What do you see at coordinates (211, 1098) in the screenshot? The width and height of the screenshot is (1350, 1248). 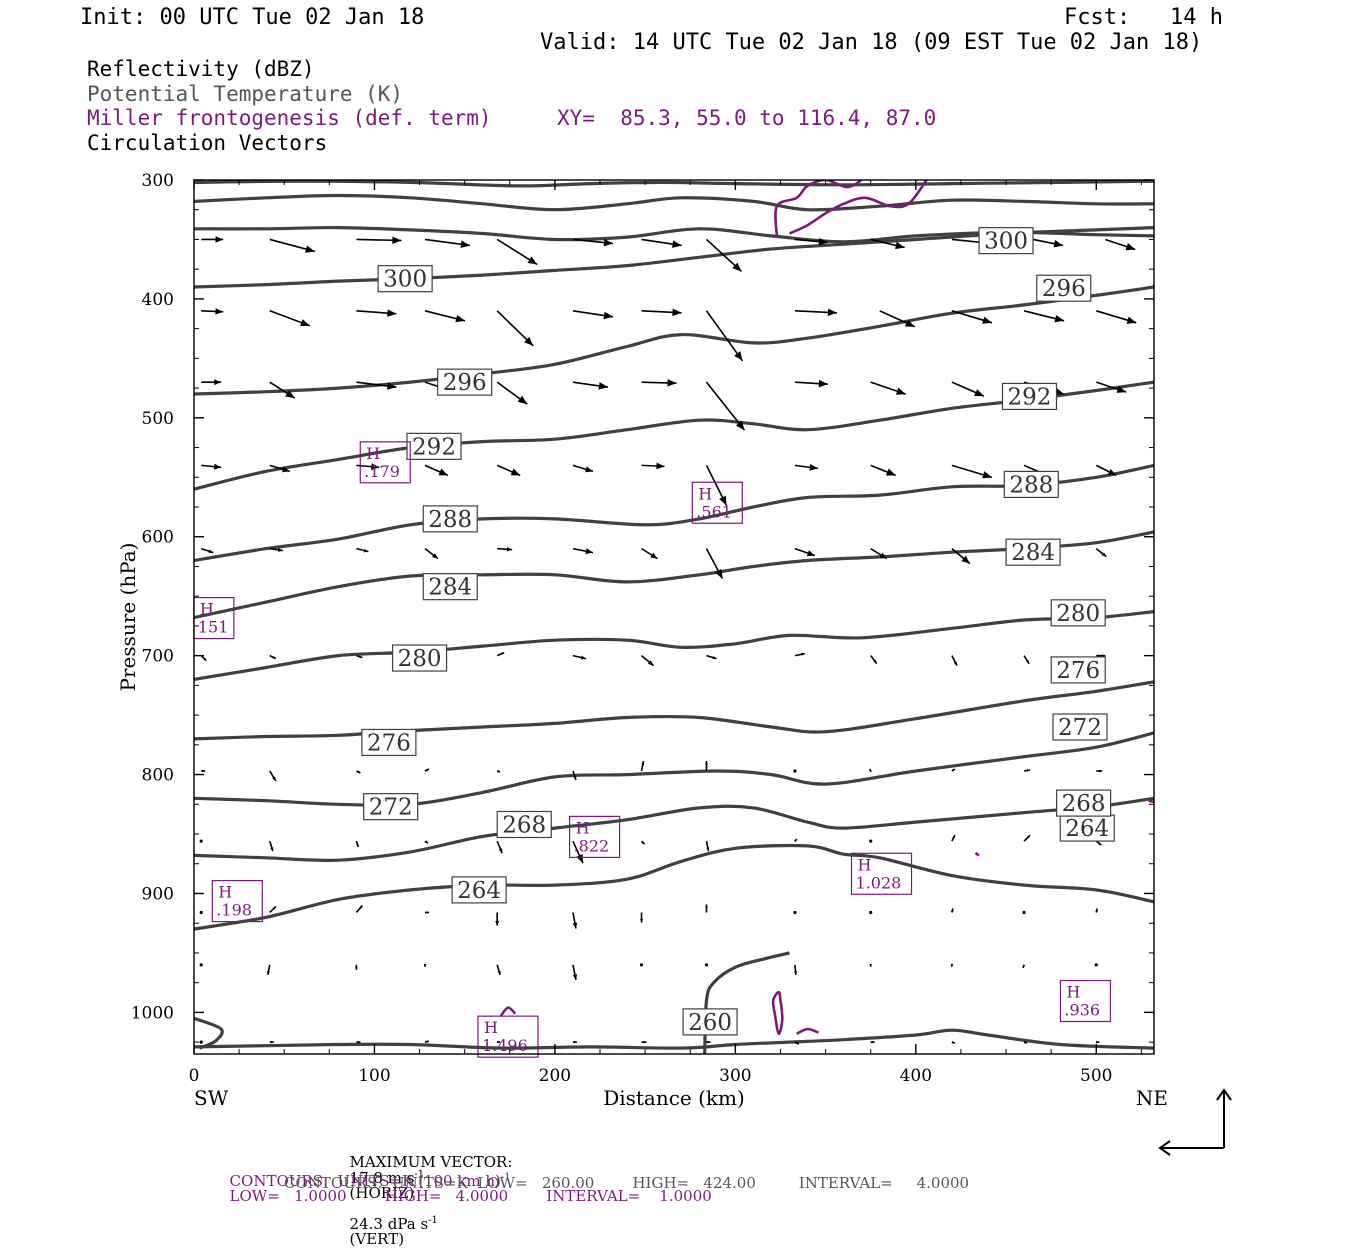 I see `x-left-label: SW` at bounding box center [211, 1098].